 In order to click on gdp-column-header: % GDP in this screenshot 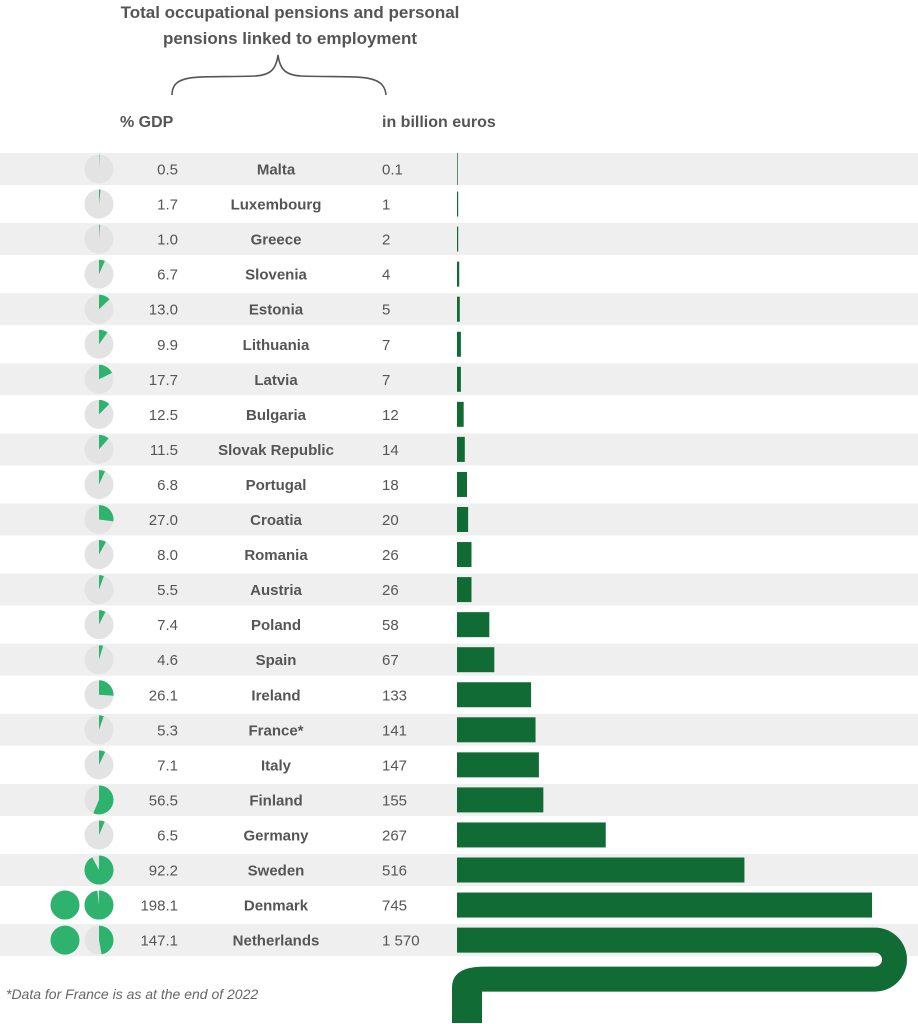, I will do `click(147, 122)`.